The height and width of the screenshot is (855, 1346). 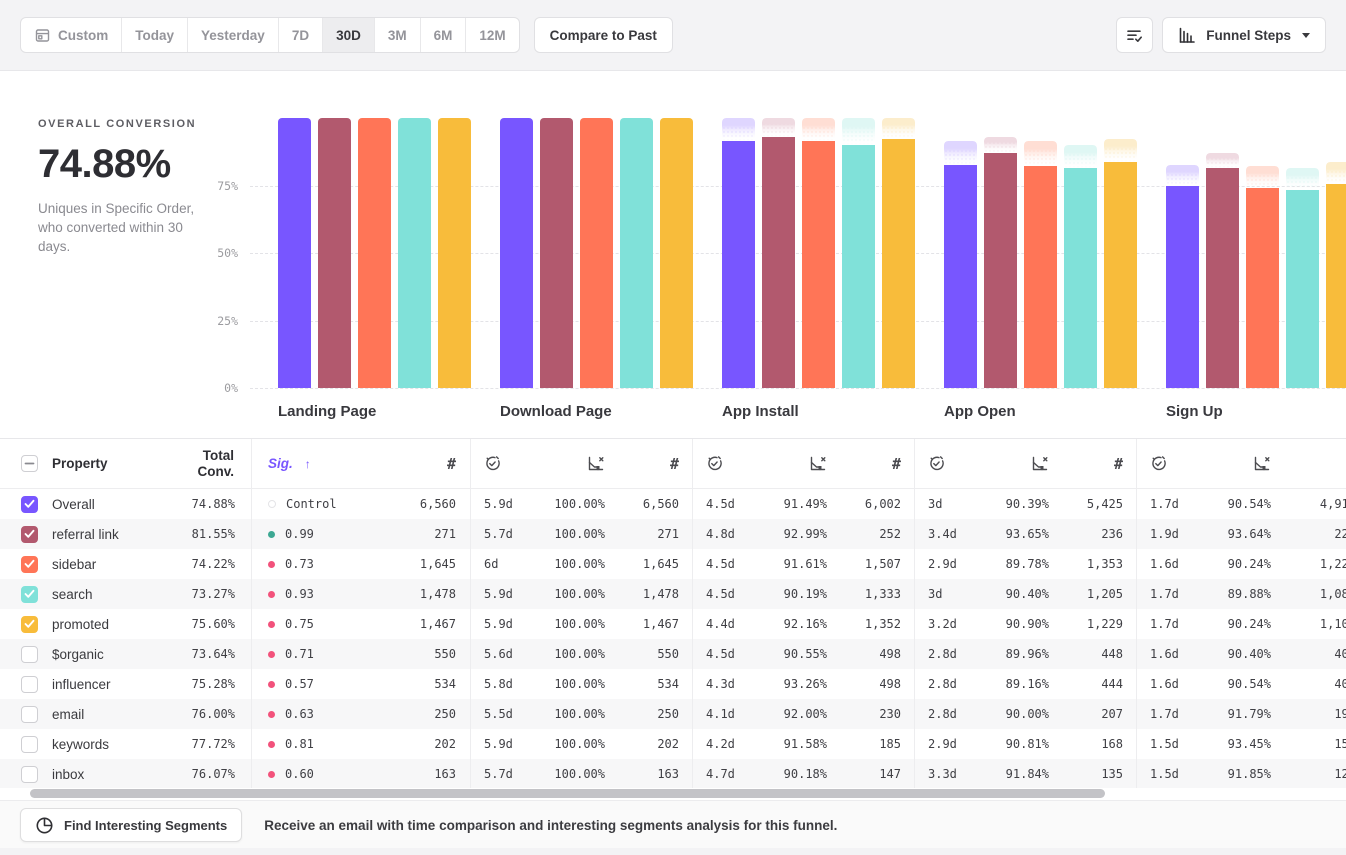 I want to click on calendar-icon, so click(x=42, y=35).